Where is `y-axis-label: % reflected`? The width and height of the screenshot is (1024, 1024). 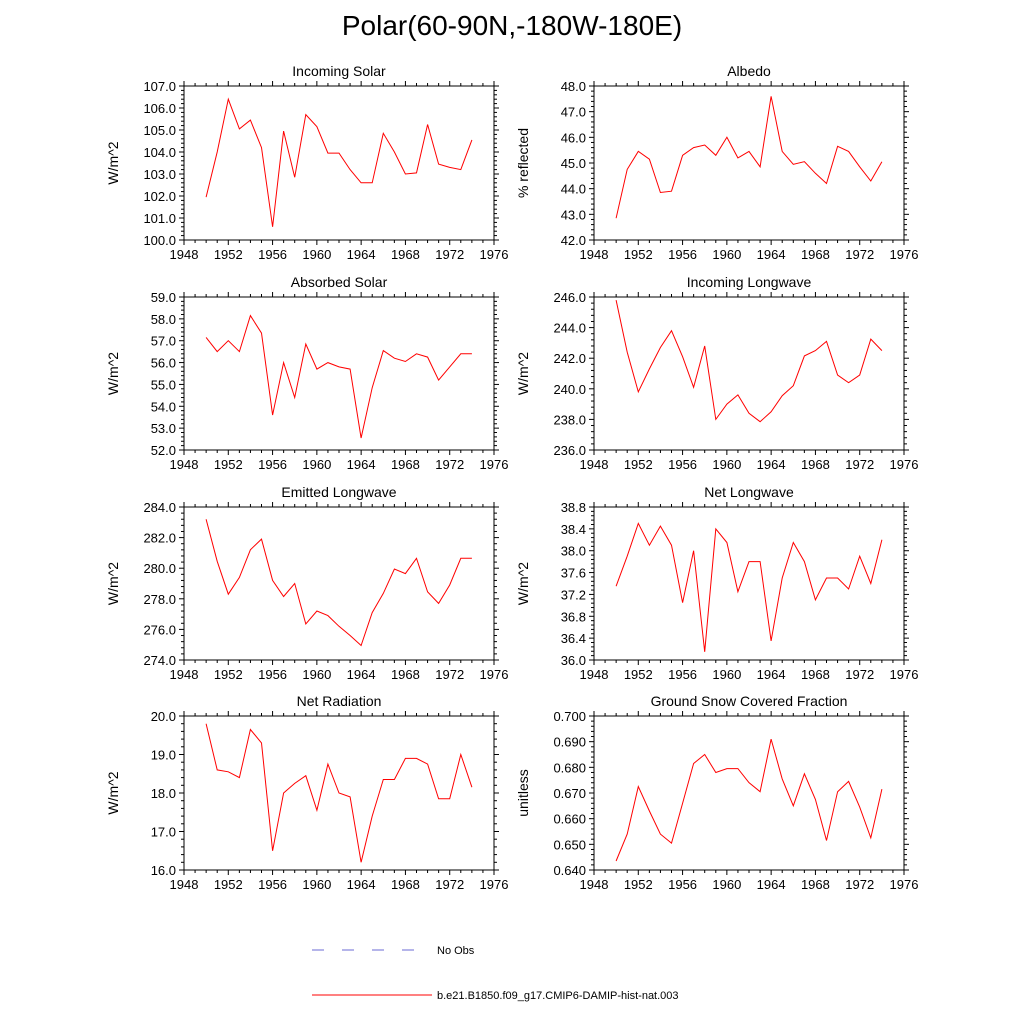 y-axis-label: % reflected is located at coordinates (523, 163).